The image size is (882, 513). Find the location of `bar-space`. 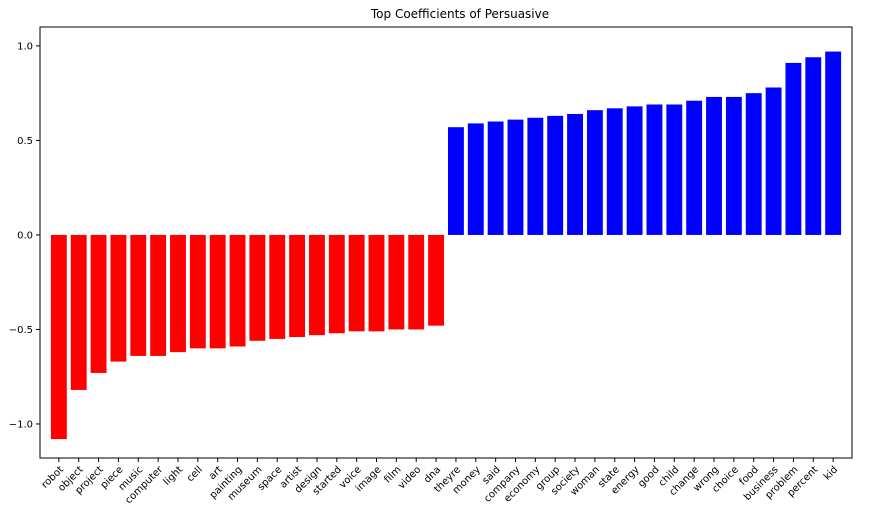

bar-space is located at coordinates (277, 286).